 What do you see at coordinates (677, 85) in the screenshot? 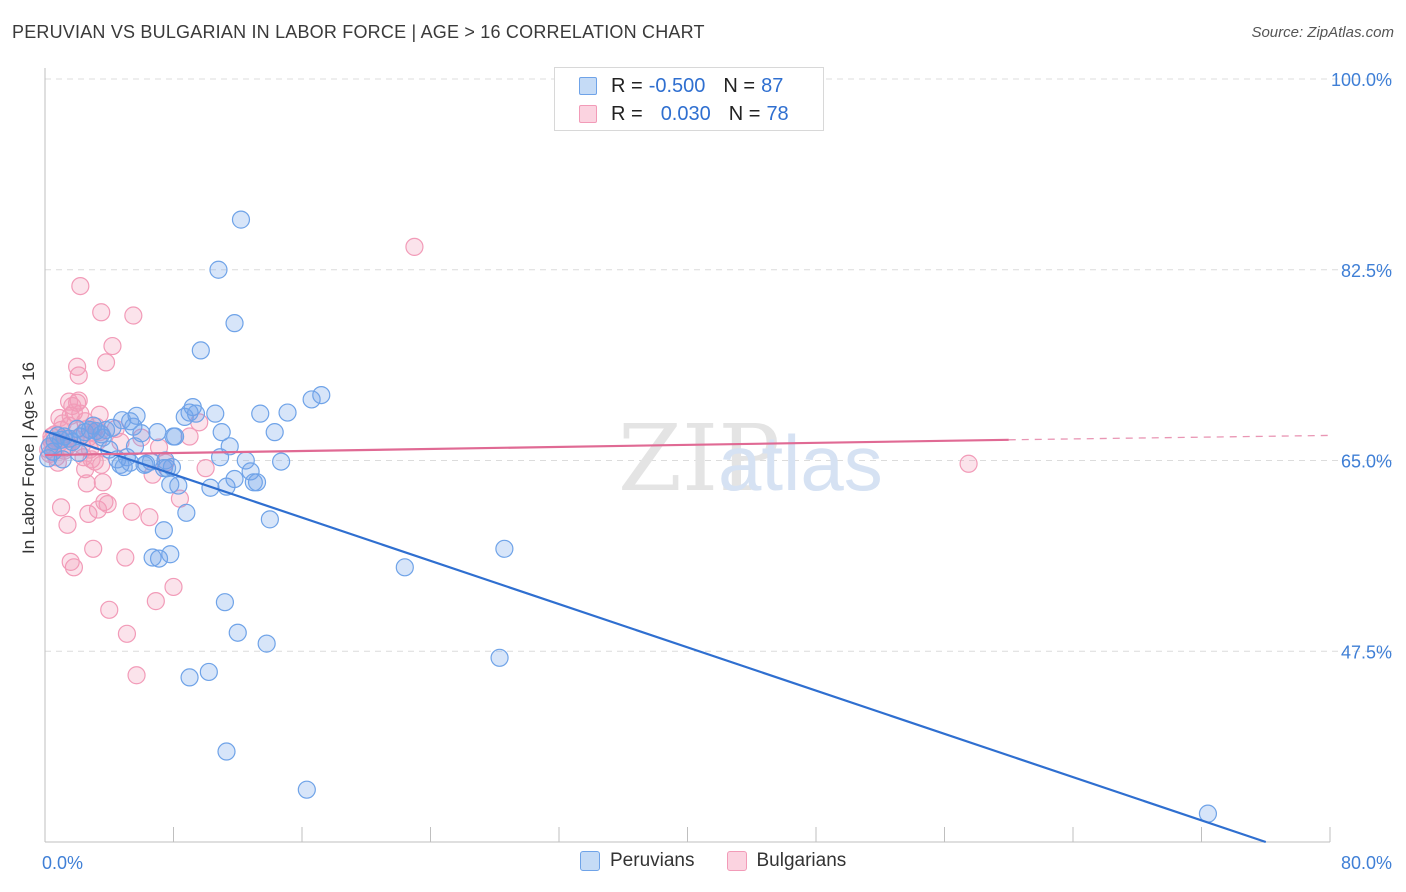
I see `legend-r-value: -0.500` at bounding box center [677, 85].